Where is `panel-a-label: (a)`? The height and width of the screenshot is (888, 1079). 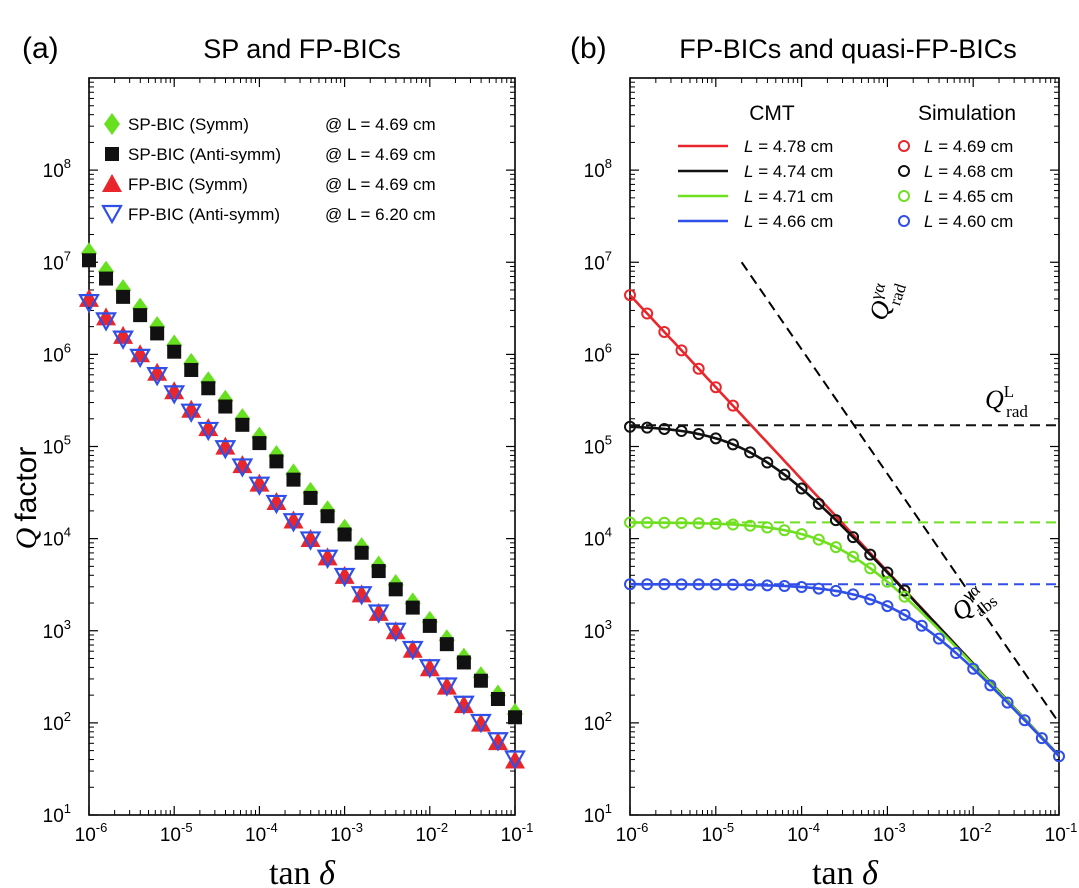 panel-a-label: (a) is located at coordinates (40, 48).